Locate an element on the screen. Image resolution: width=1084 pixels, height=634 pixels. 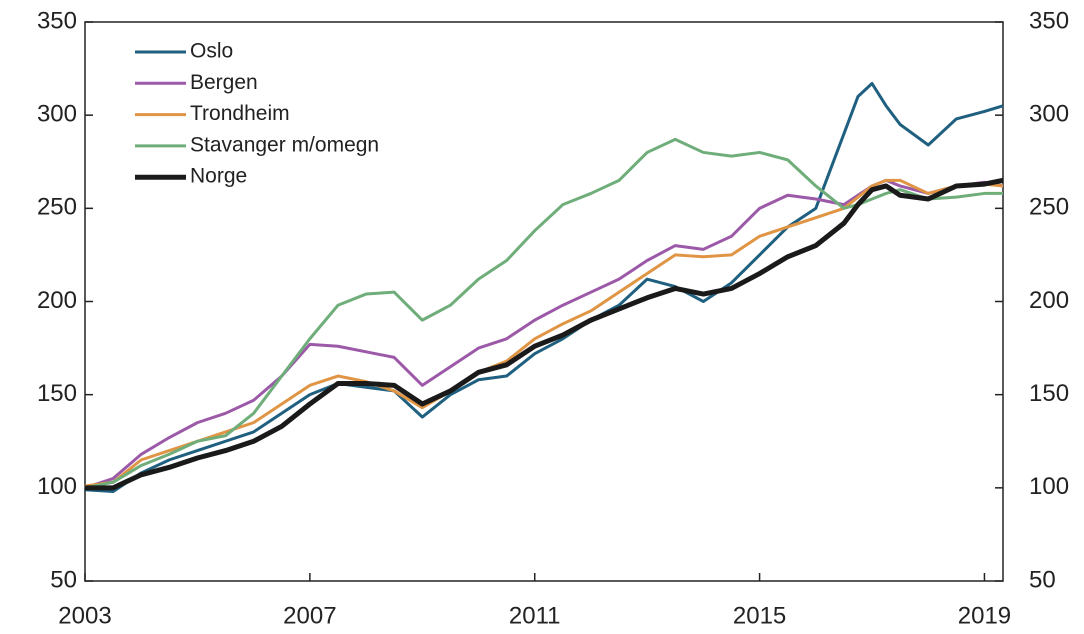
legend-label: Trondheim is located at coordinates (240, 113).